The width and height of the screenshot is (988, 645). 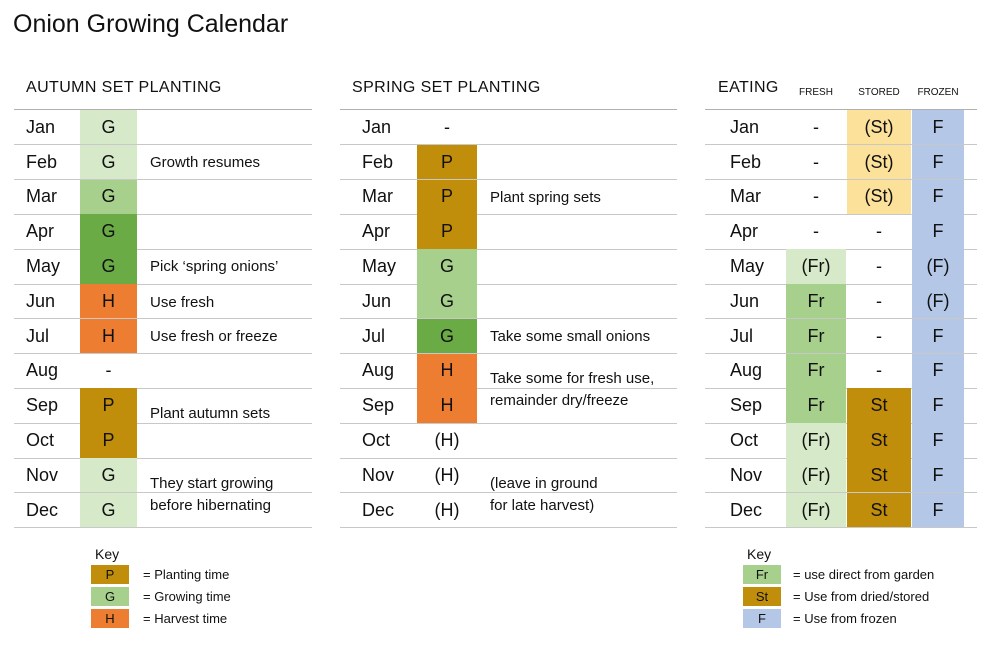 I want to click on key-label: = Harvest time, so click(x=185, y=618).